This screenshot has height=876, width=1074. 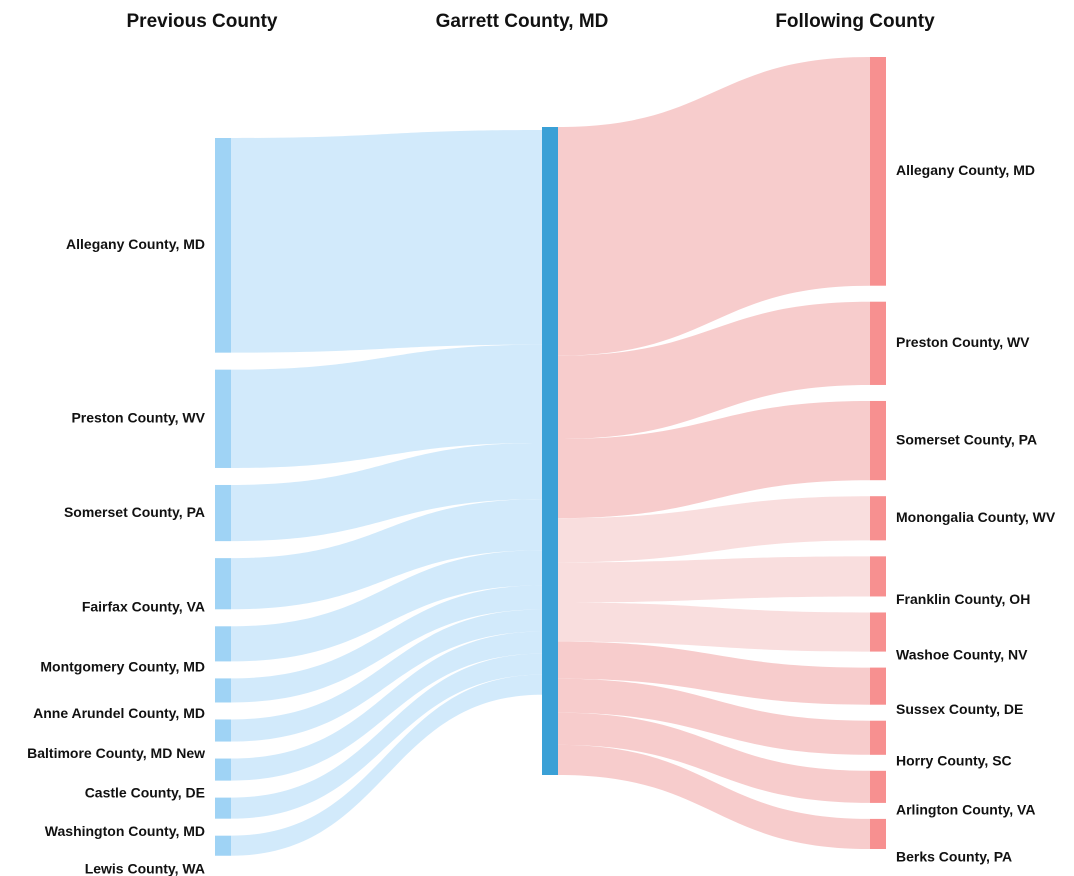 I want to click on target-label: Preston County, WV, so click(x=963, y=342).